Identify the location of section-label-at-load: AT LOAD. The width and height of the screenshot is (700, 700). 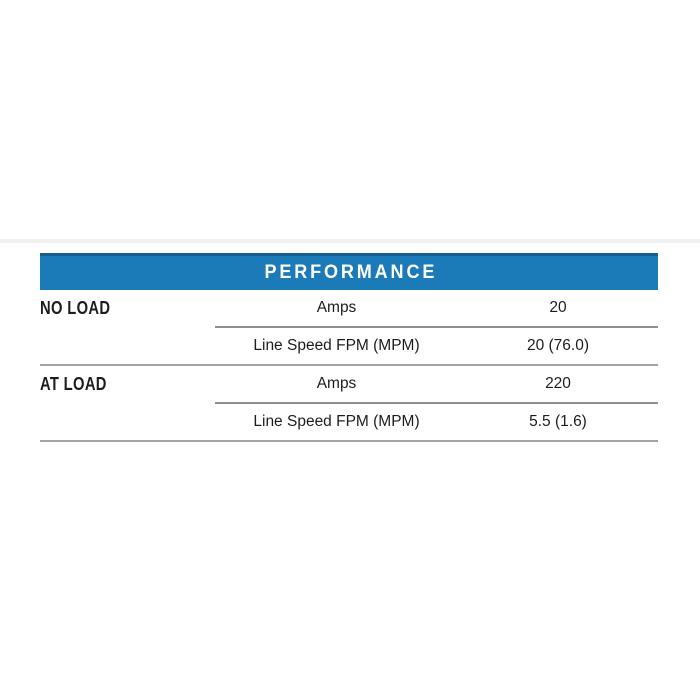
(73, 383).